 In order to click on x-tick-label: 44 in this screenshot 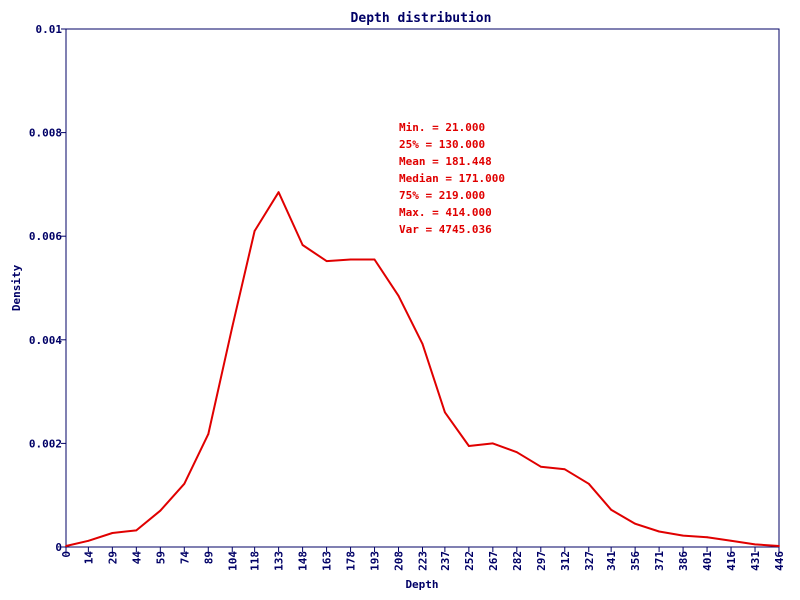, I will do `click(136, 558)`.